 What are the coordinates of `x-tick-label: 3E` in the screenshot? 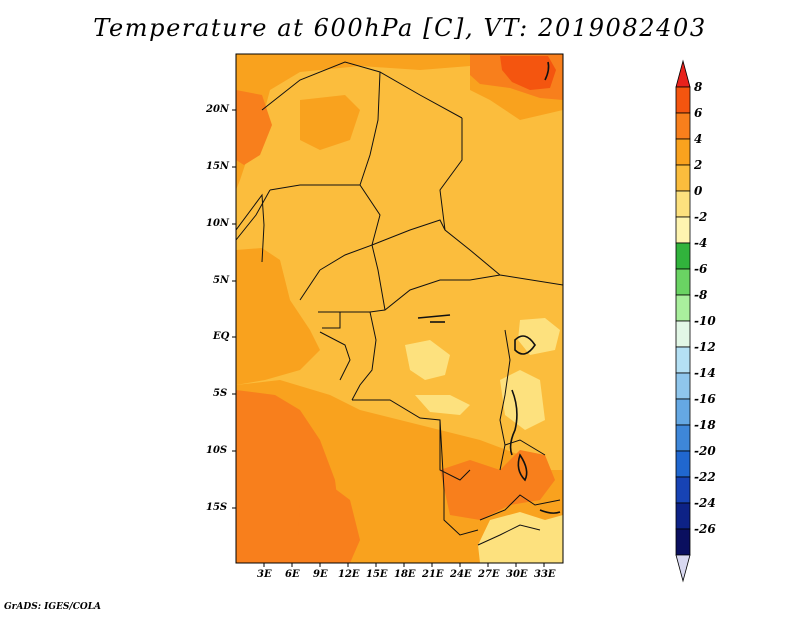 It's located at (264, 574).